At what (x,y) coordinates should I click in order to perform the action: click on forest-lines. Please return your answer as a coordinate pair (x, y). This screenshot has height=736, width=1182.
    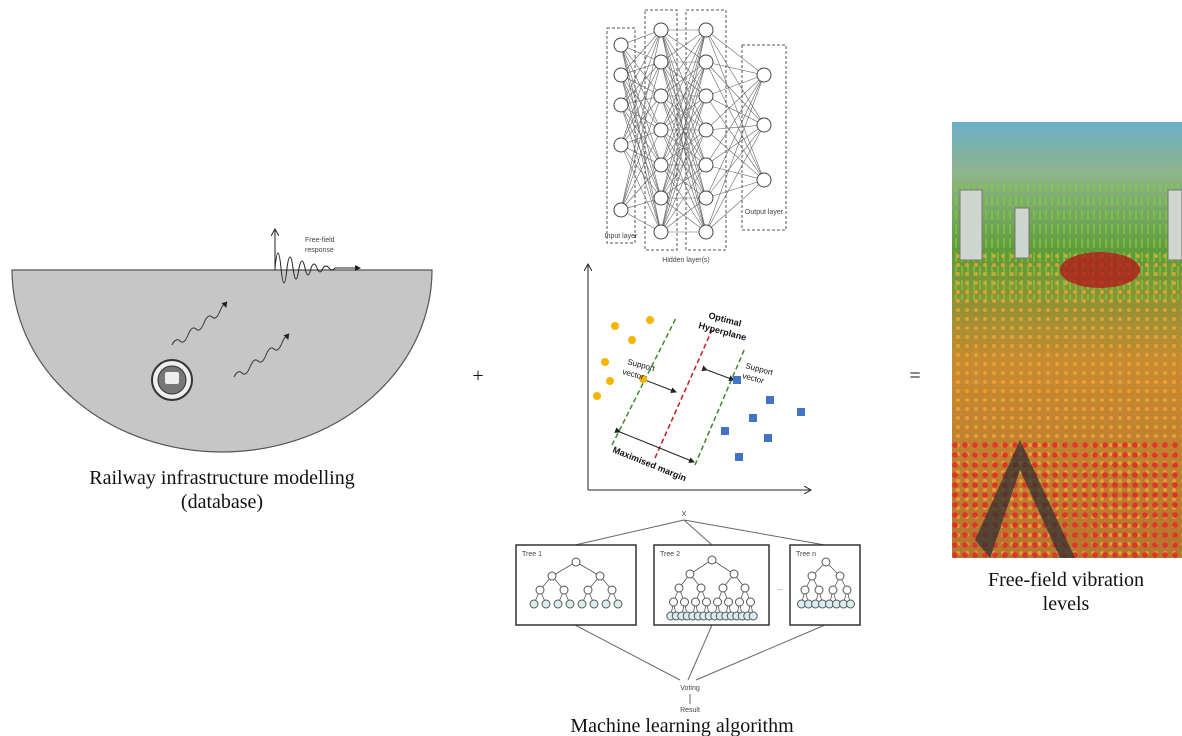
    Looking at the image, I should click on (700, 600).